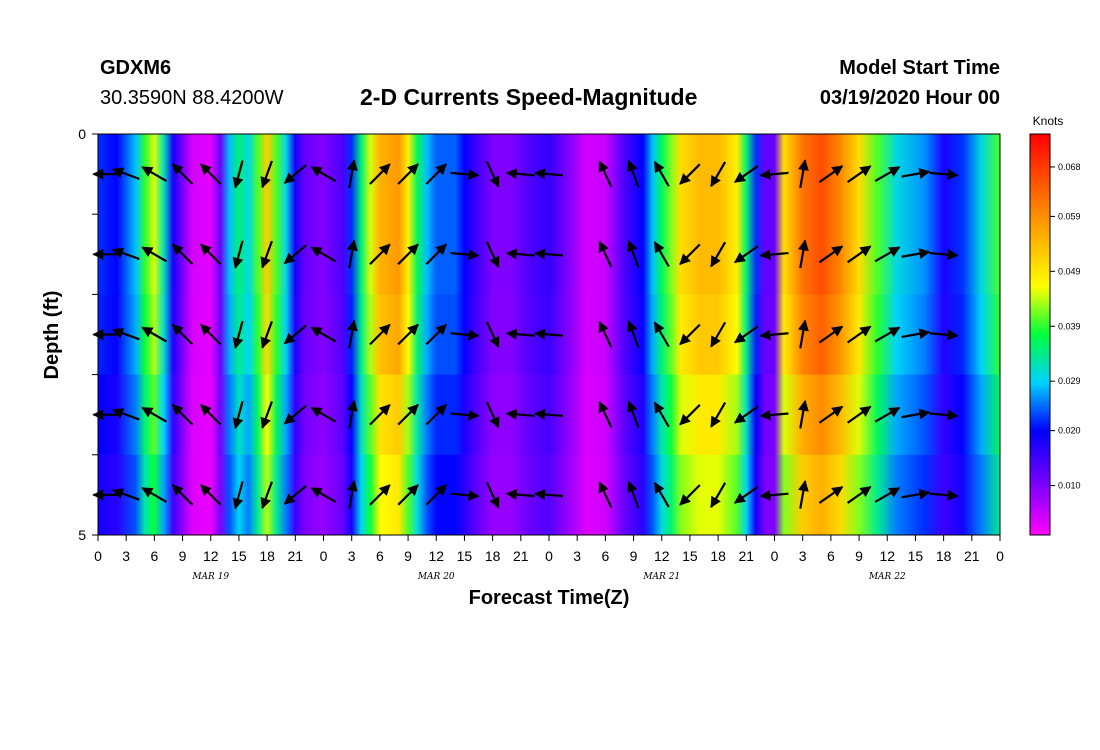 This screenshot has height=750, width=1100. What do you see at coordinates (549, 598) in the screenshot?
I see `x-axis-label: Forecast Time(Z)` at bounding box center [549, 598].